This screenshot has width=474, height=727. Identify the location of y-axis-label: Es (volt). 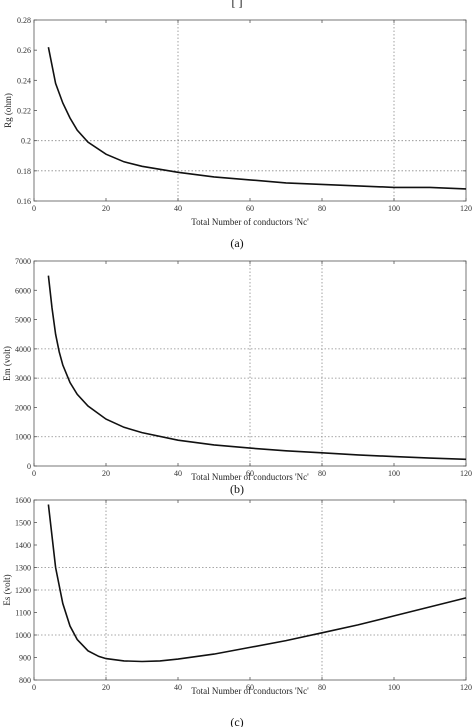
(7, 589).